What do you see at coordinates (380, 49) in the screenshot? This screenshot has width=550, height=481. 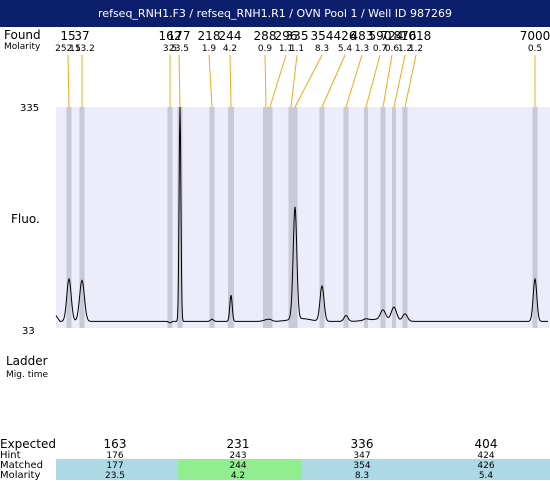 I see `molarity-value-label: 0.7` at bounding box center [380, 49].